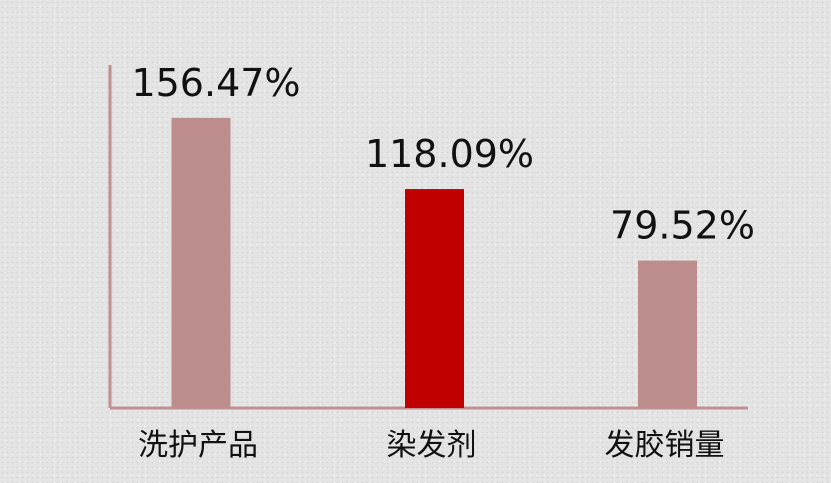  I want to click on value-label: 79.52%, so click(682, 226).